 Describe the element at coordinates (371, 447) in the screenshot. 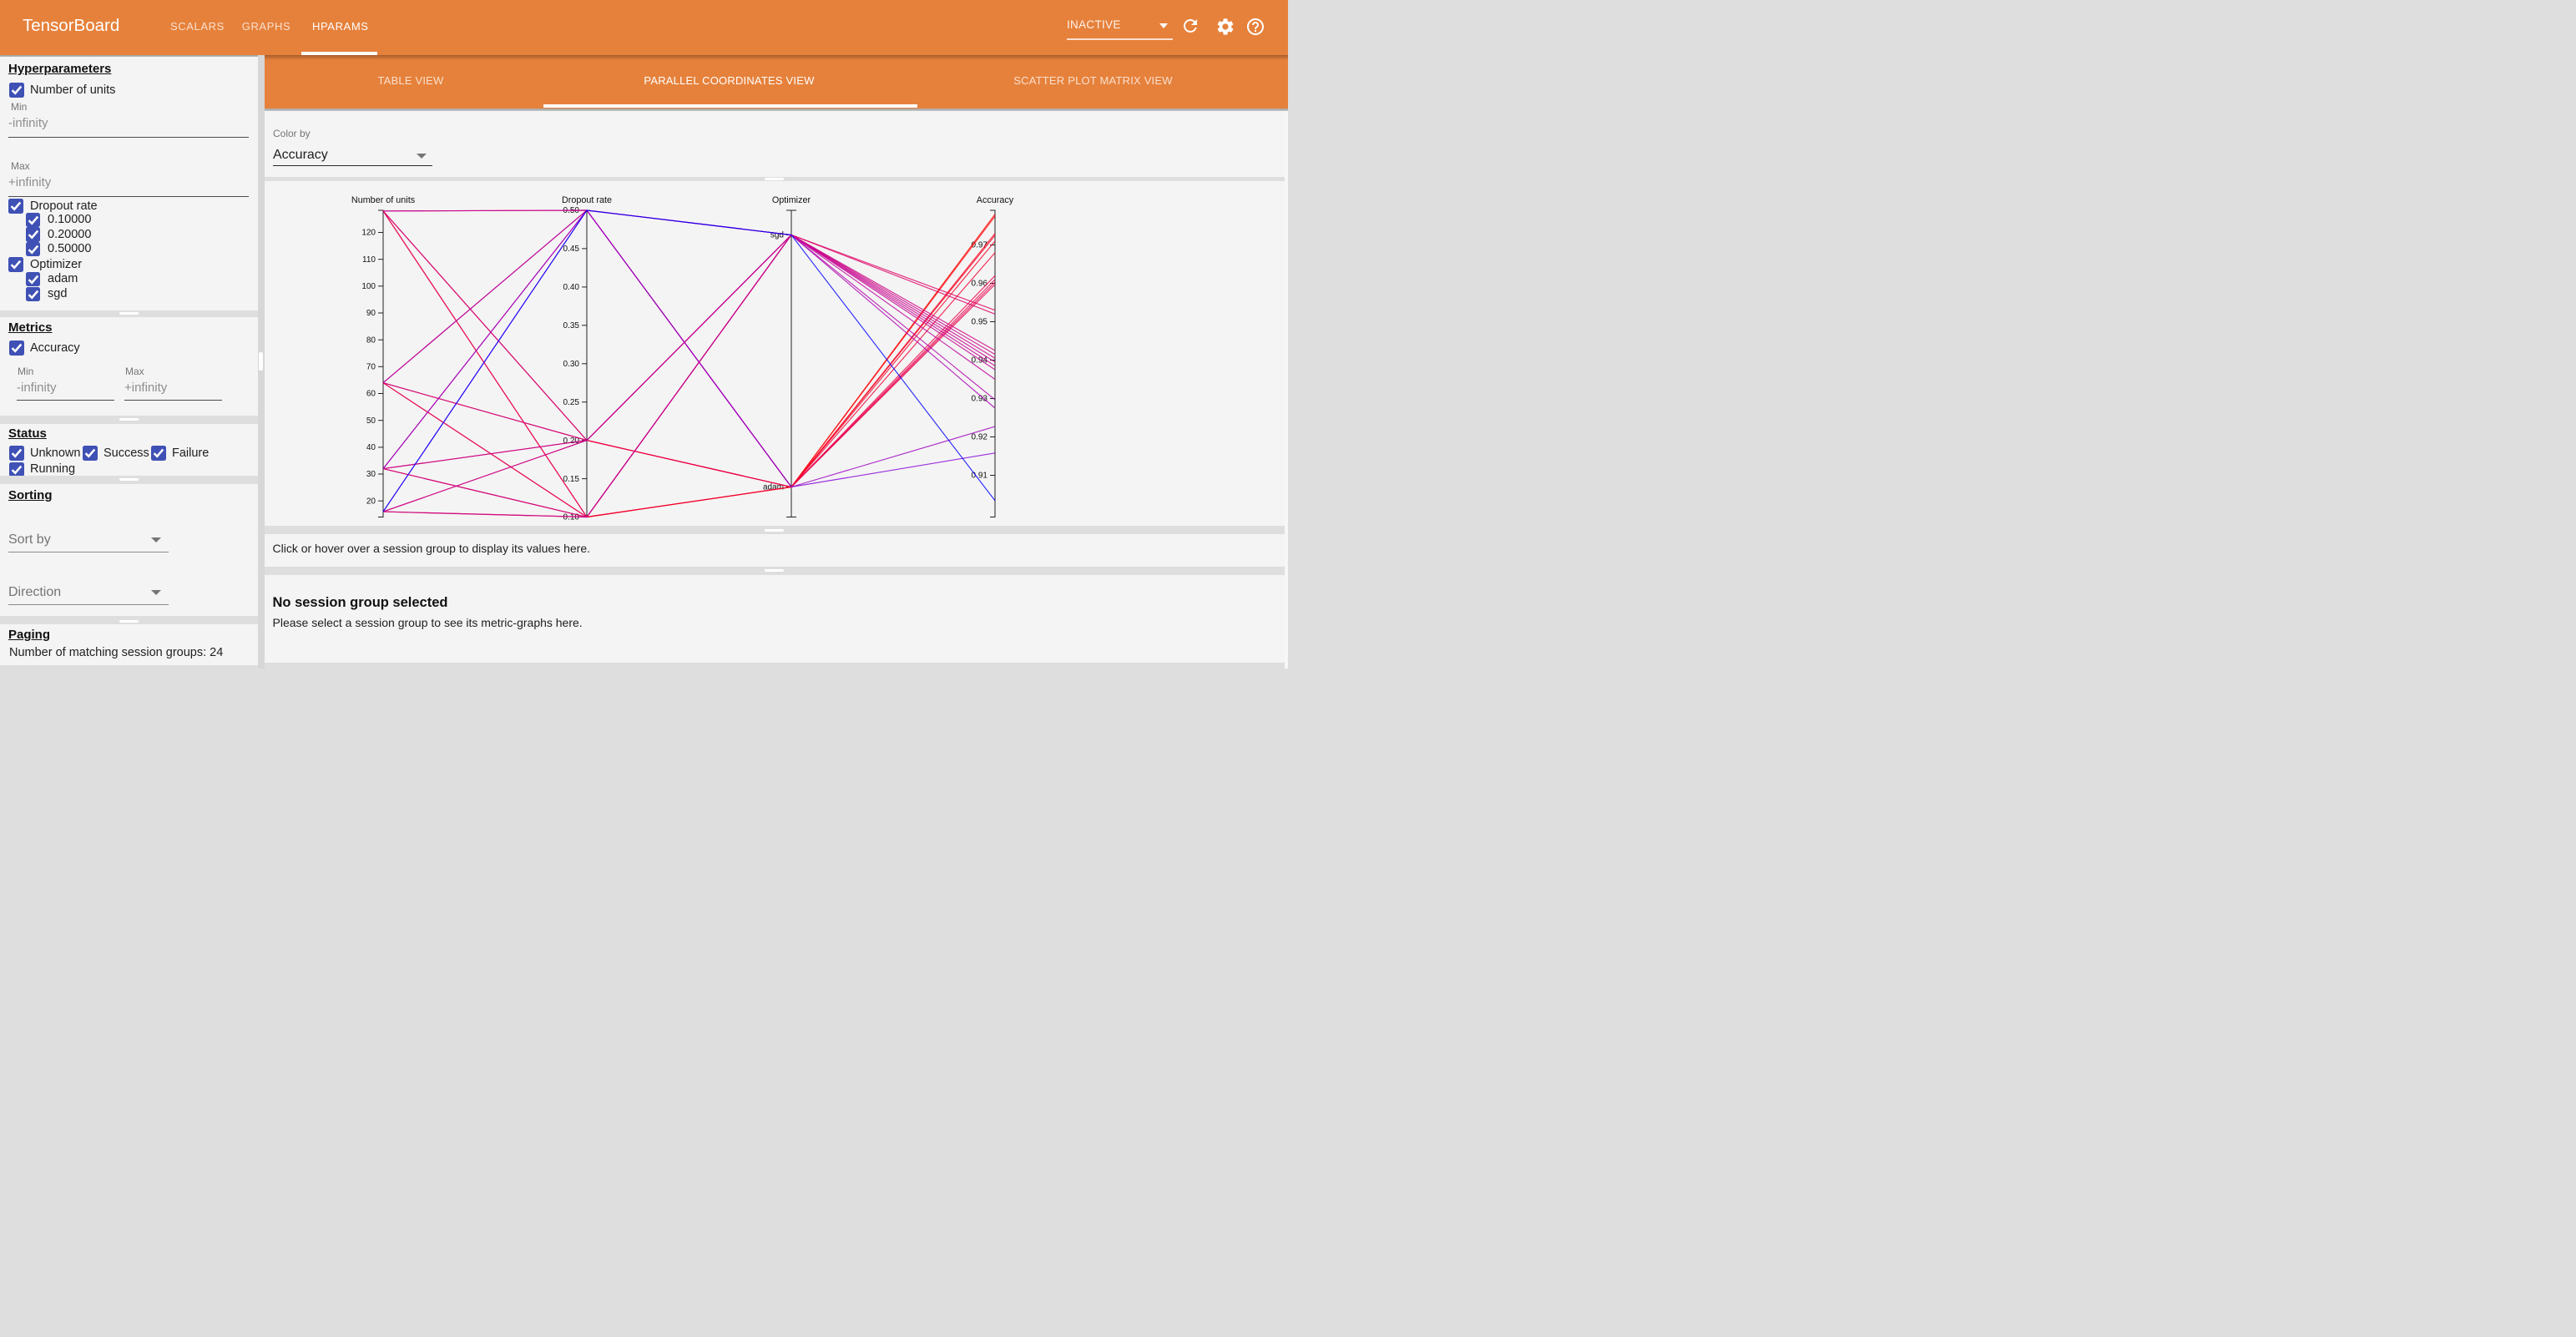

I see `svg-text: 40` at that location.